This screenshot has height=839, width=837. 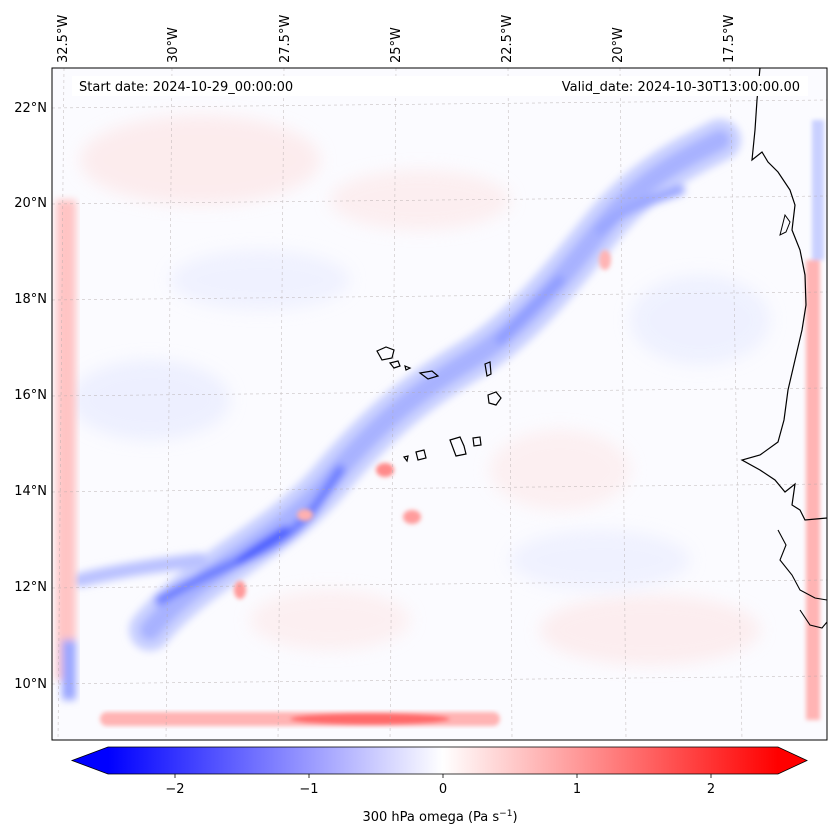 What do you see at coordinates (30, 299) in the screenshot?
I see `lat-label: 18°N` at bounding box center [30, 299].